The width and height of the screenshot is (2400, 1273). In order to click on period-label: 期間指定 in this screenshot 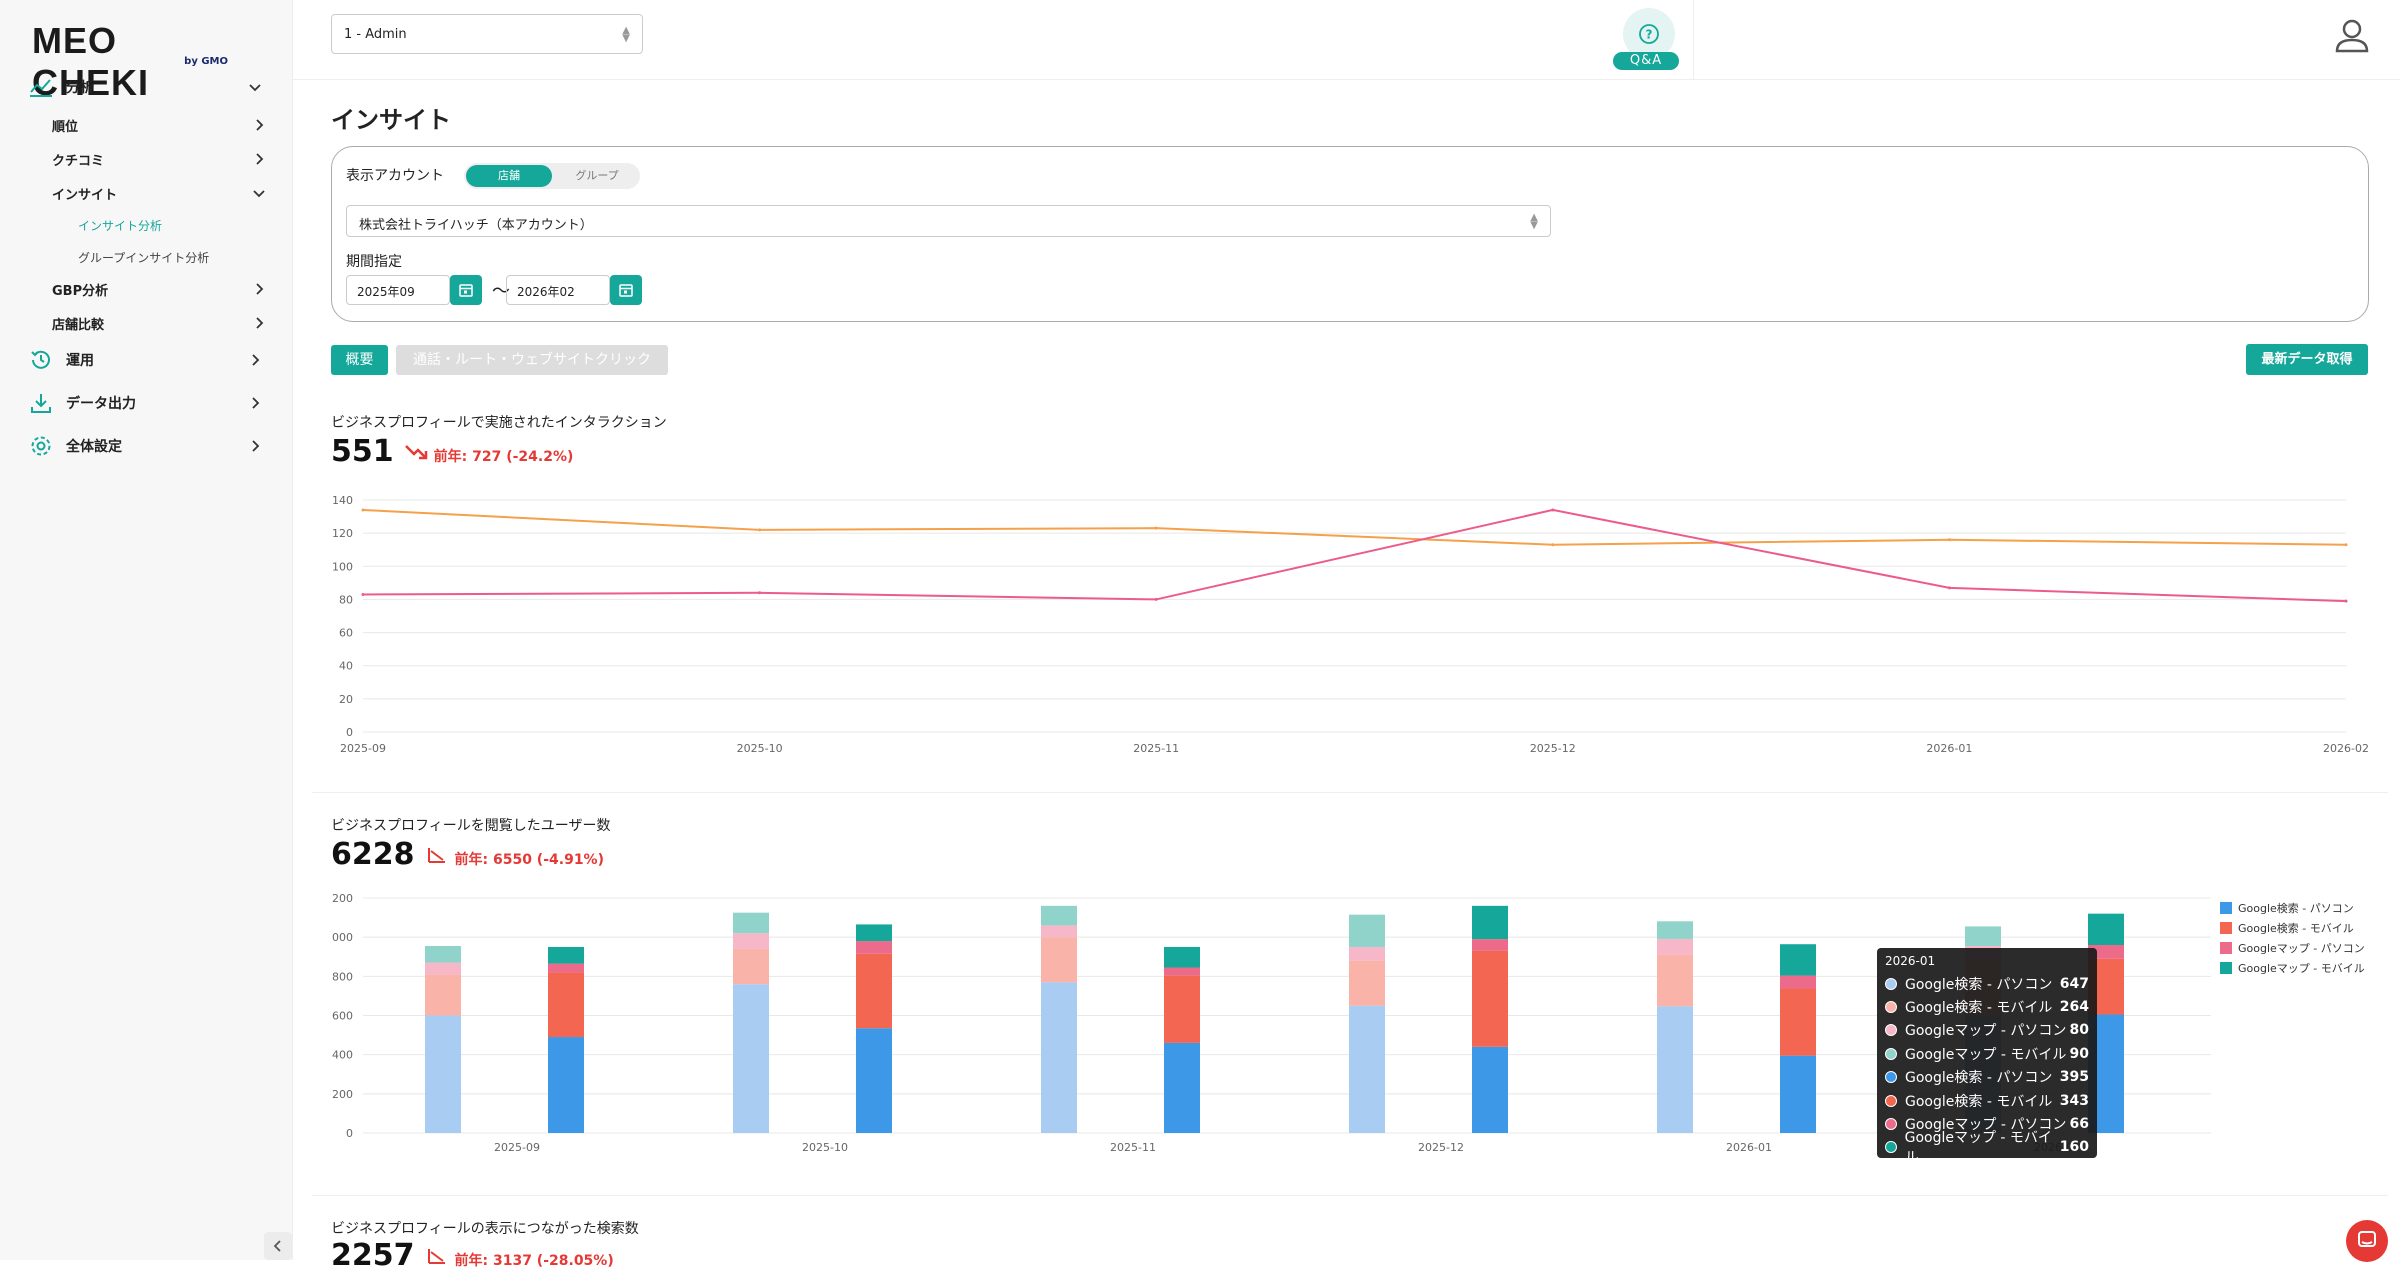, I will do `click(374, 262)`.